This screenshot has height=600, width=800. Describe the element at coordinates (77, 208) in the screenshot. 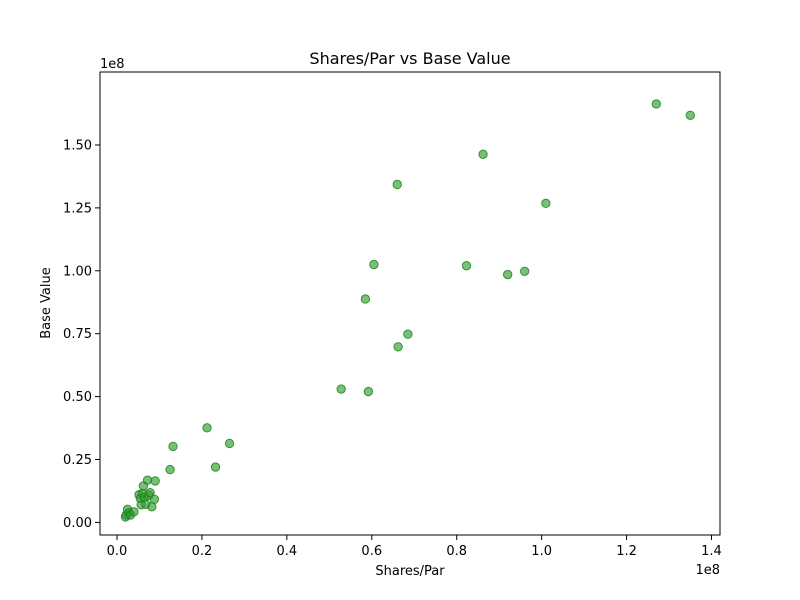

I see `y-tick-label: 1.25` at that location.